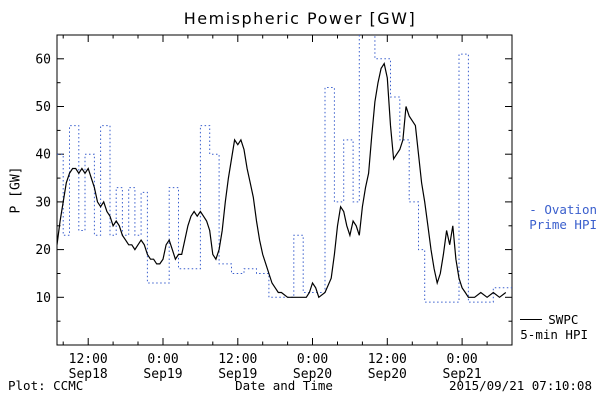  I want to click on plot-source-label: Plot: CCMC, so click(46, 385).